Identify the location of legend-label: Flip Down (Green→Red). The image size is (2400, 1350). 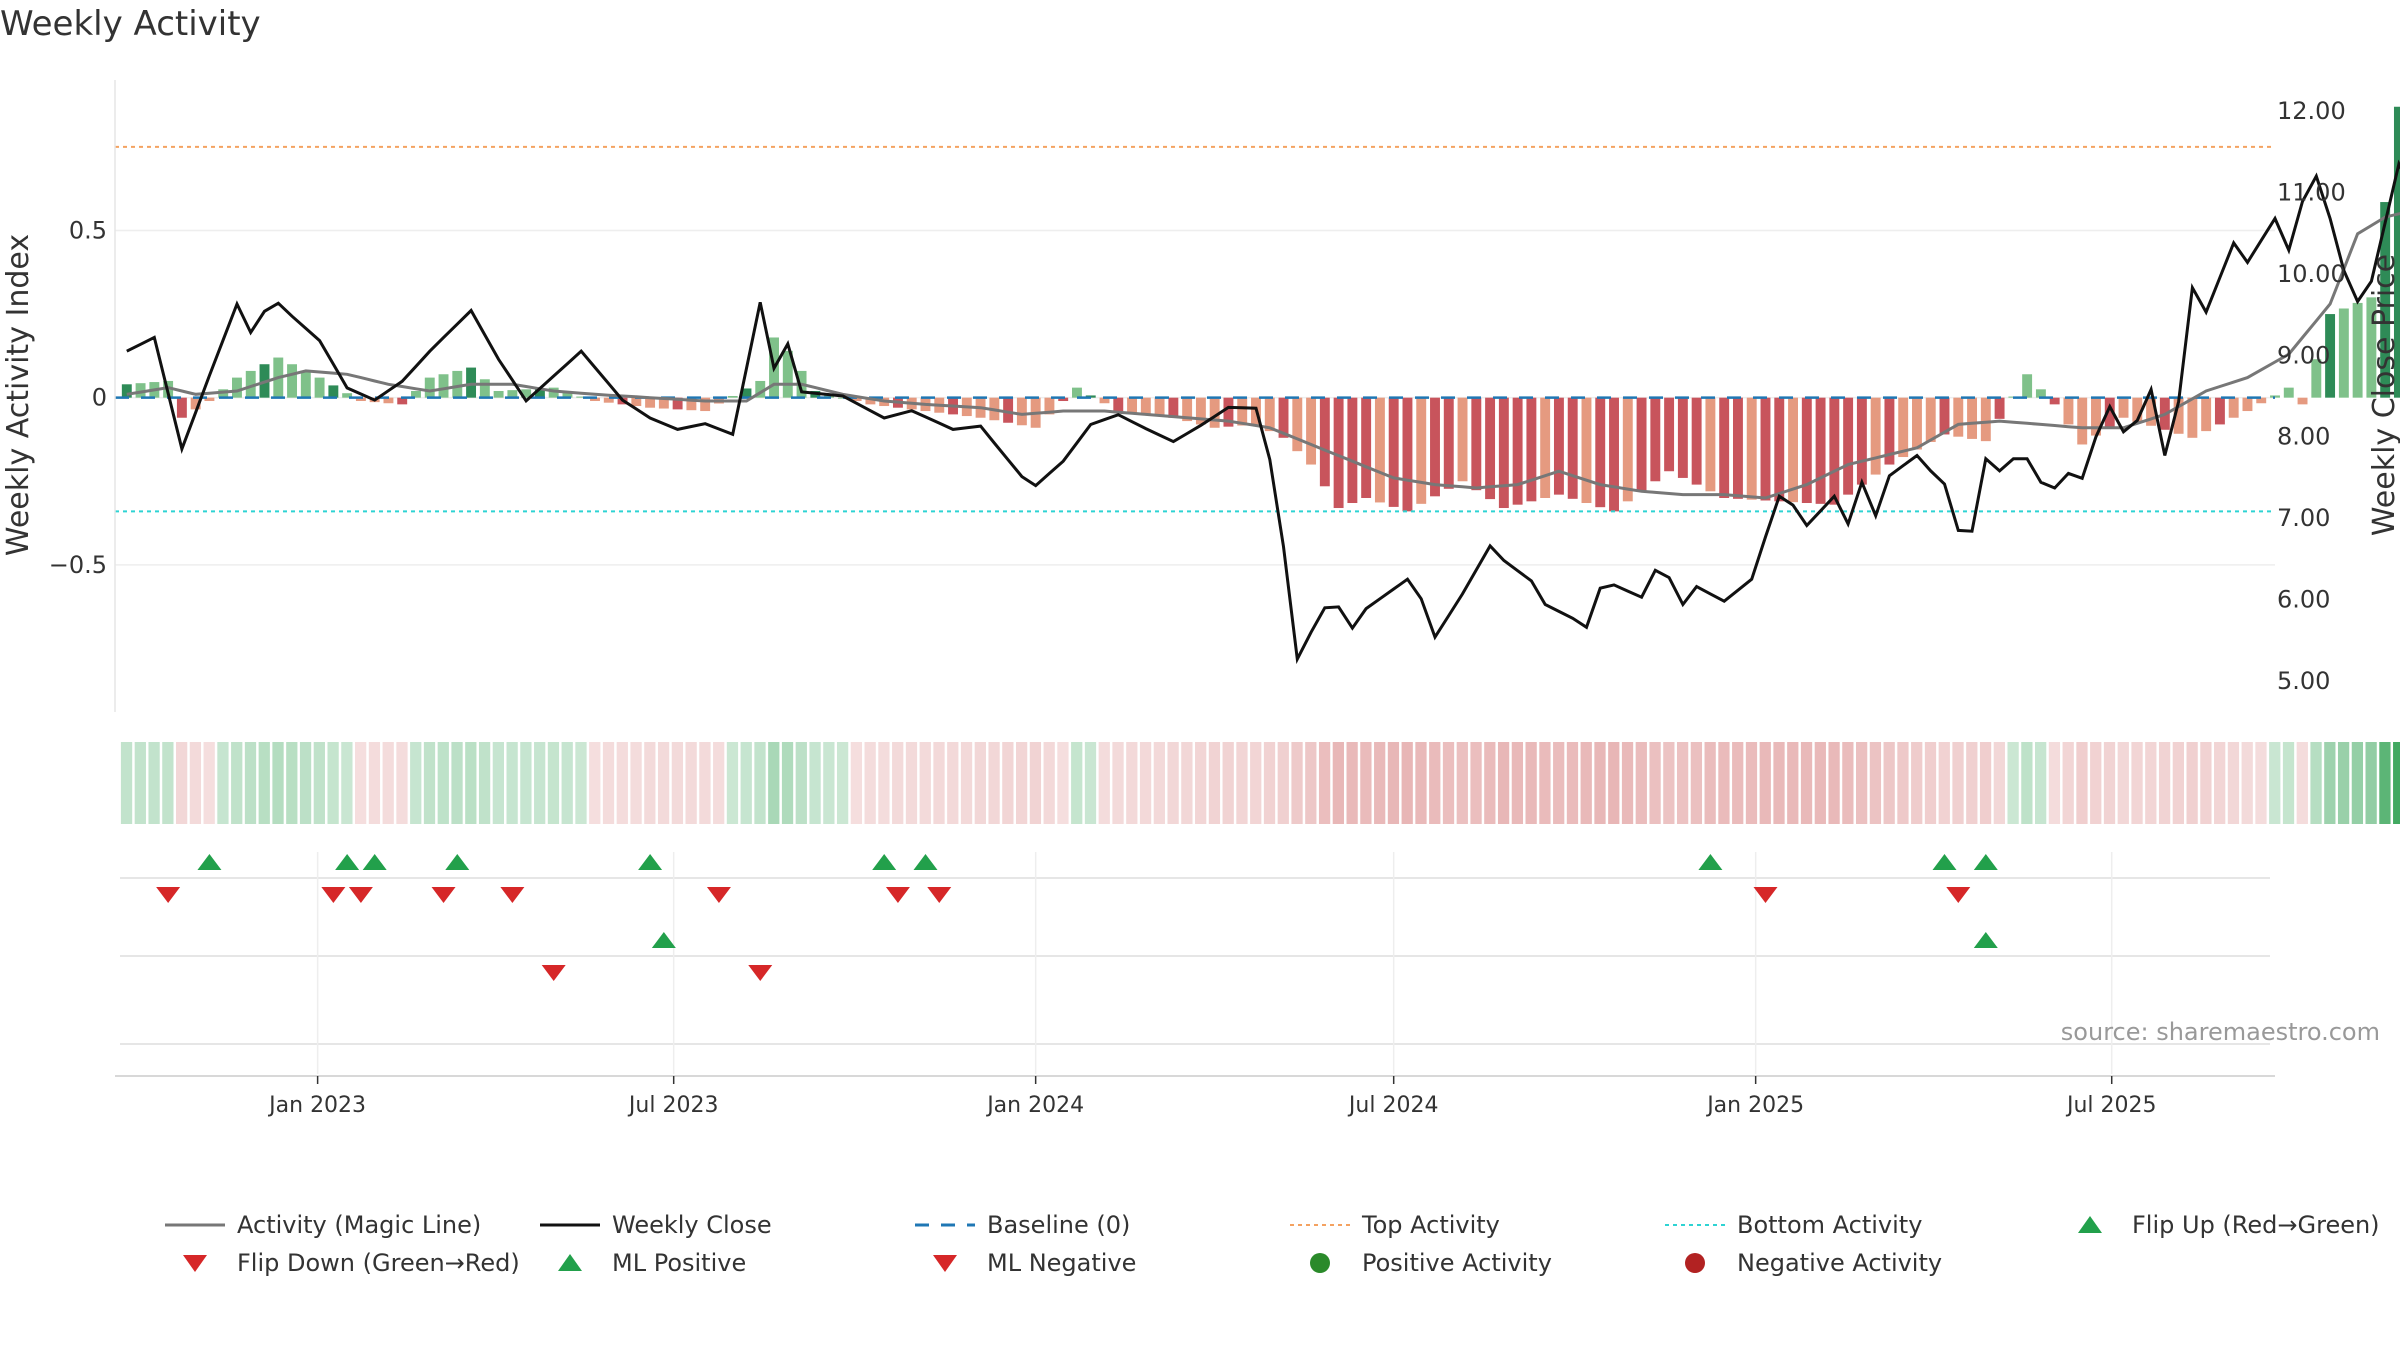
(378, 1263).